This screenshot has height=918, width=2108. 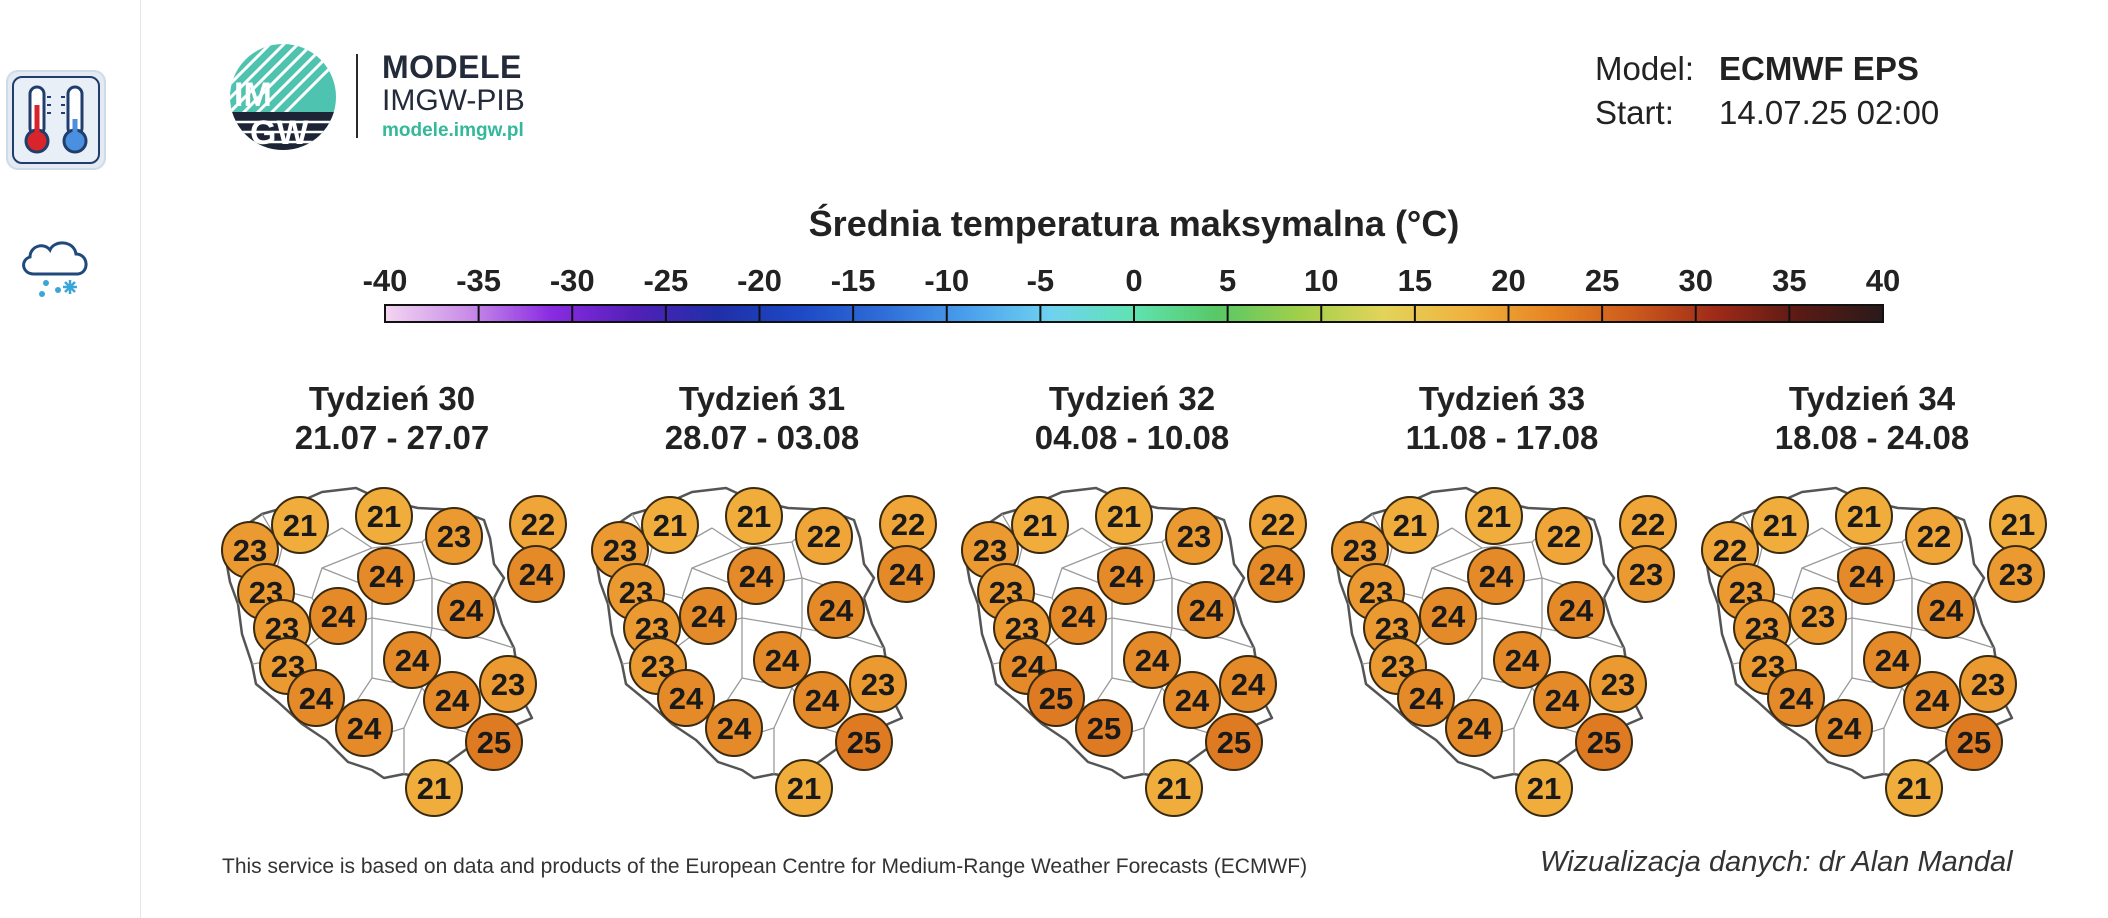 What do you see at coordinates (1872, 398) in the screenshot?
I see `week-label: Tydzień 34` at bounding box center [1872, 398].